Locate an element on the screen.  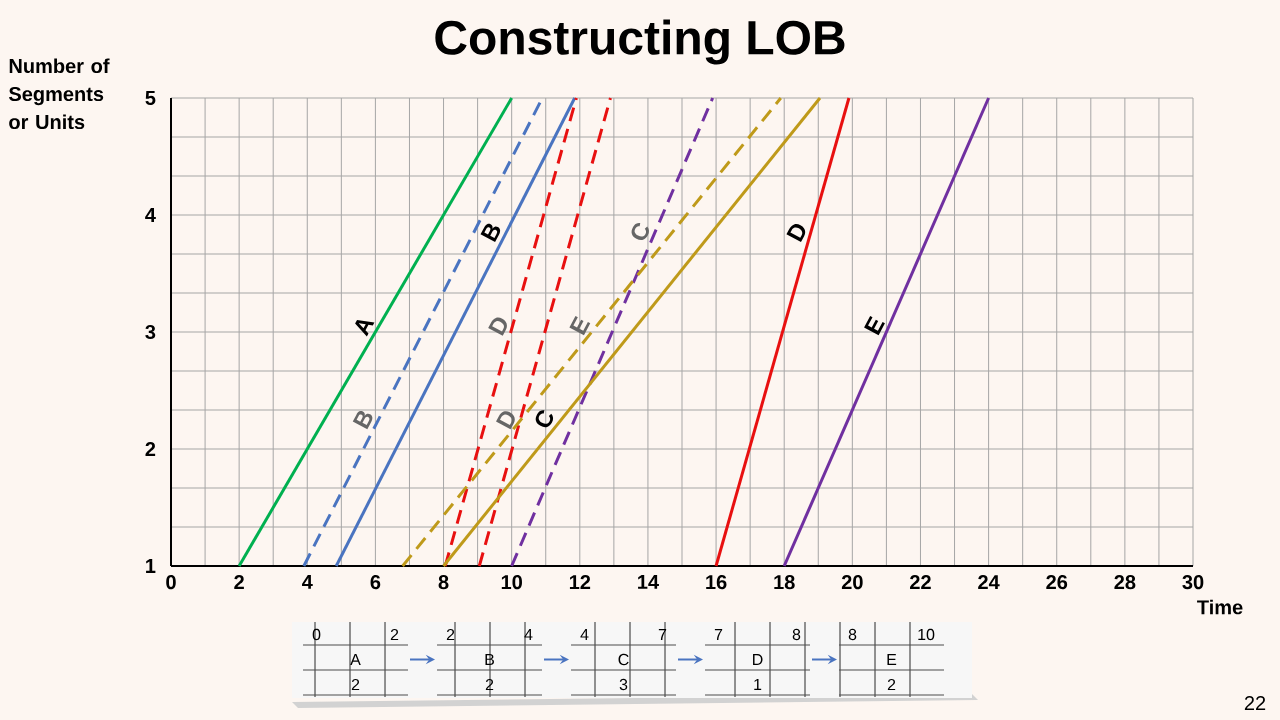
x-tick-label: 18 is located at coordinates (784, 582).